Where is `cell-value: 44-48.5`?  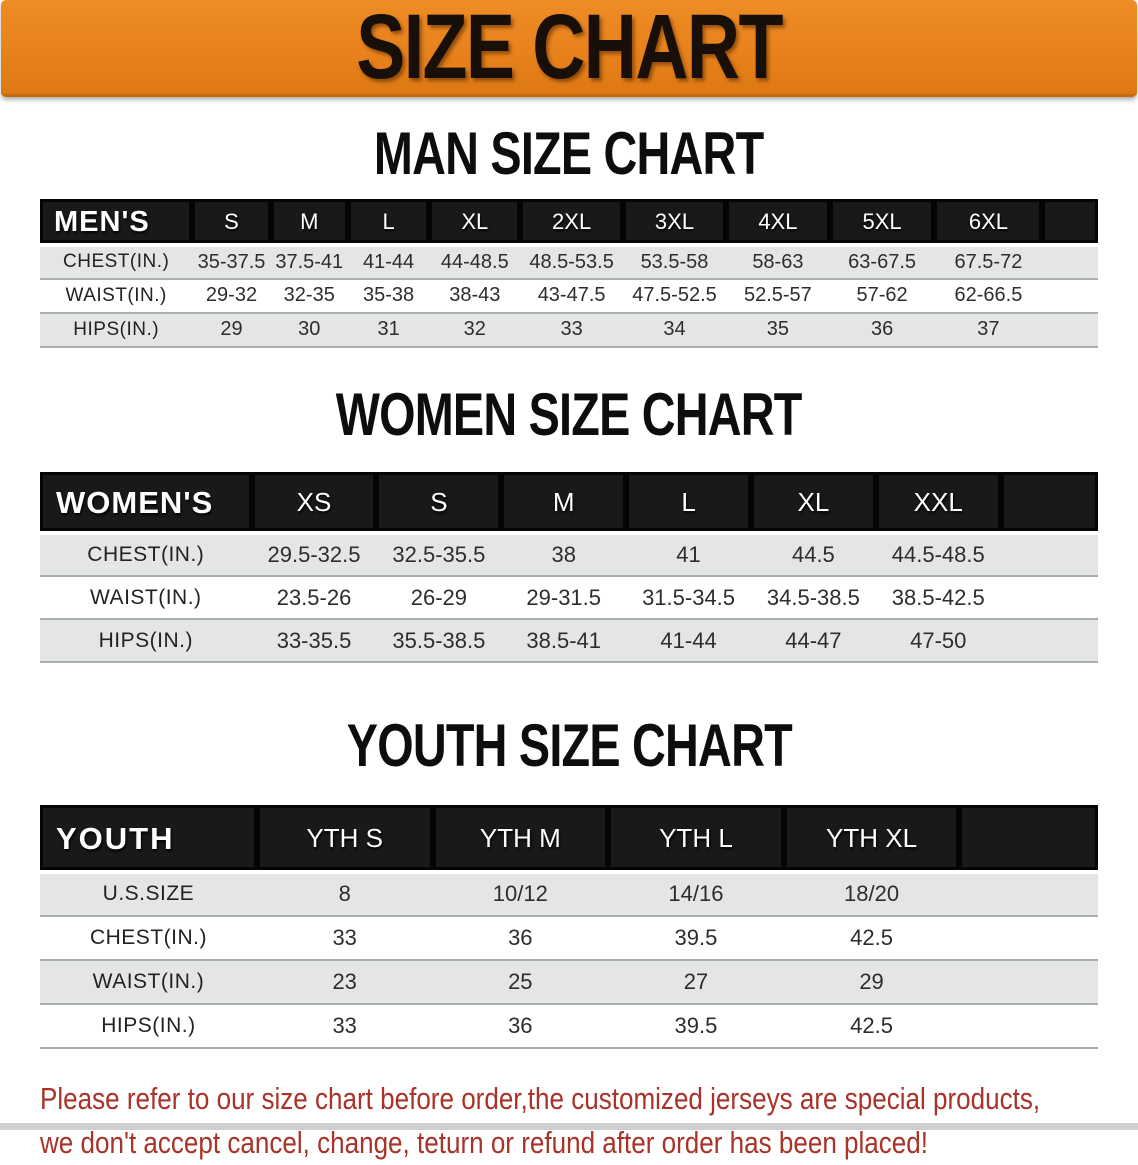
cell-value: 44-48.5 is located at coordinates (475, 262).